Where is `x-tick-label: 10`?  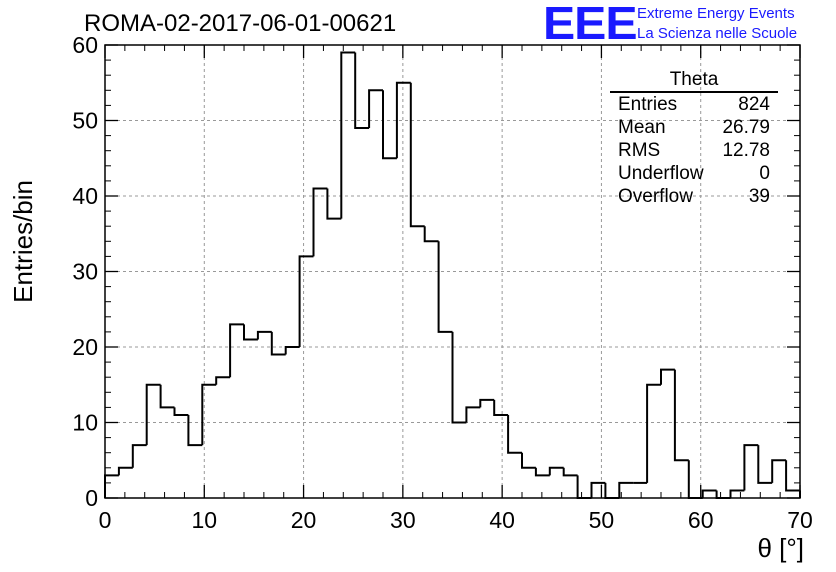
x-tick-label: 10 is located at coordinates (204, 520).